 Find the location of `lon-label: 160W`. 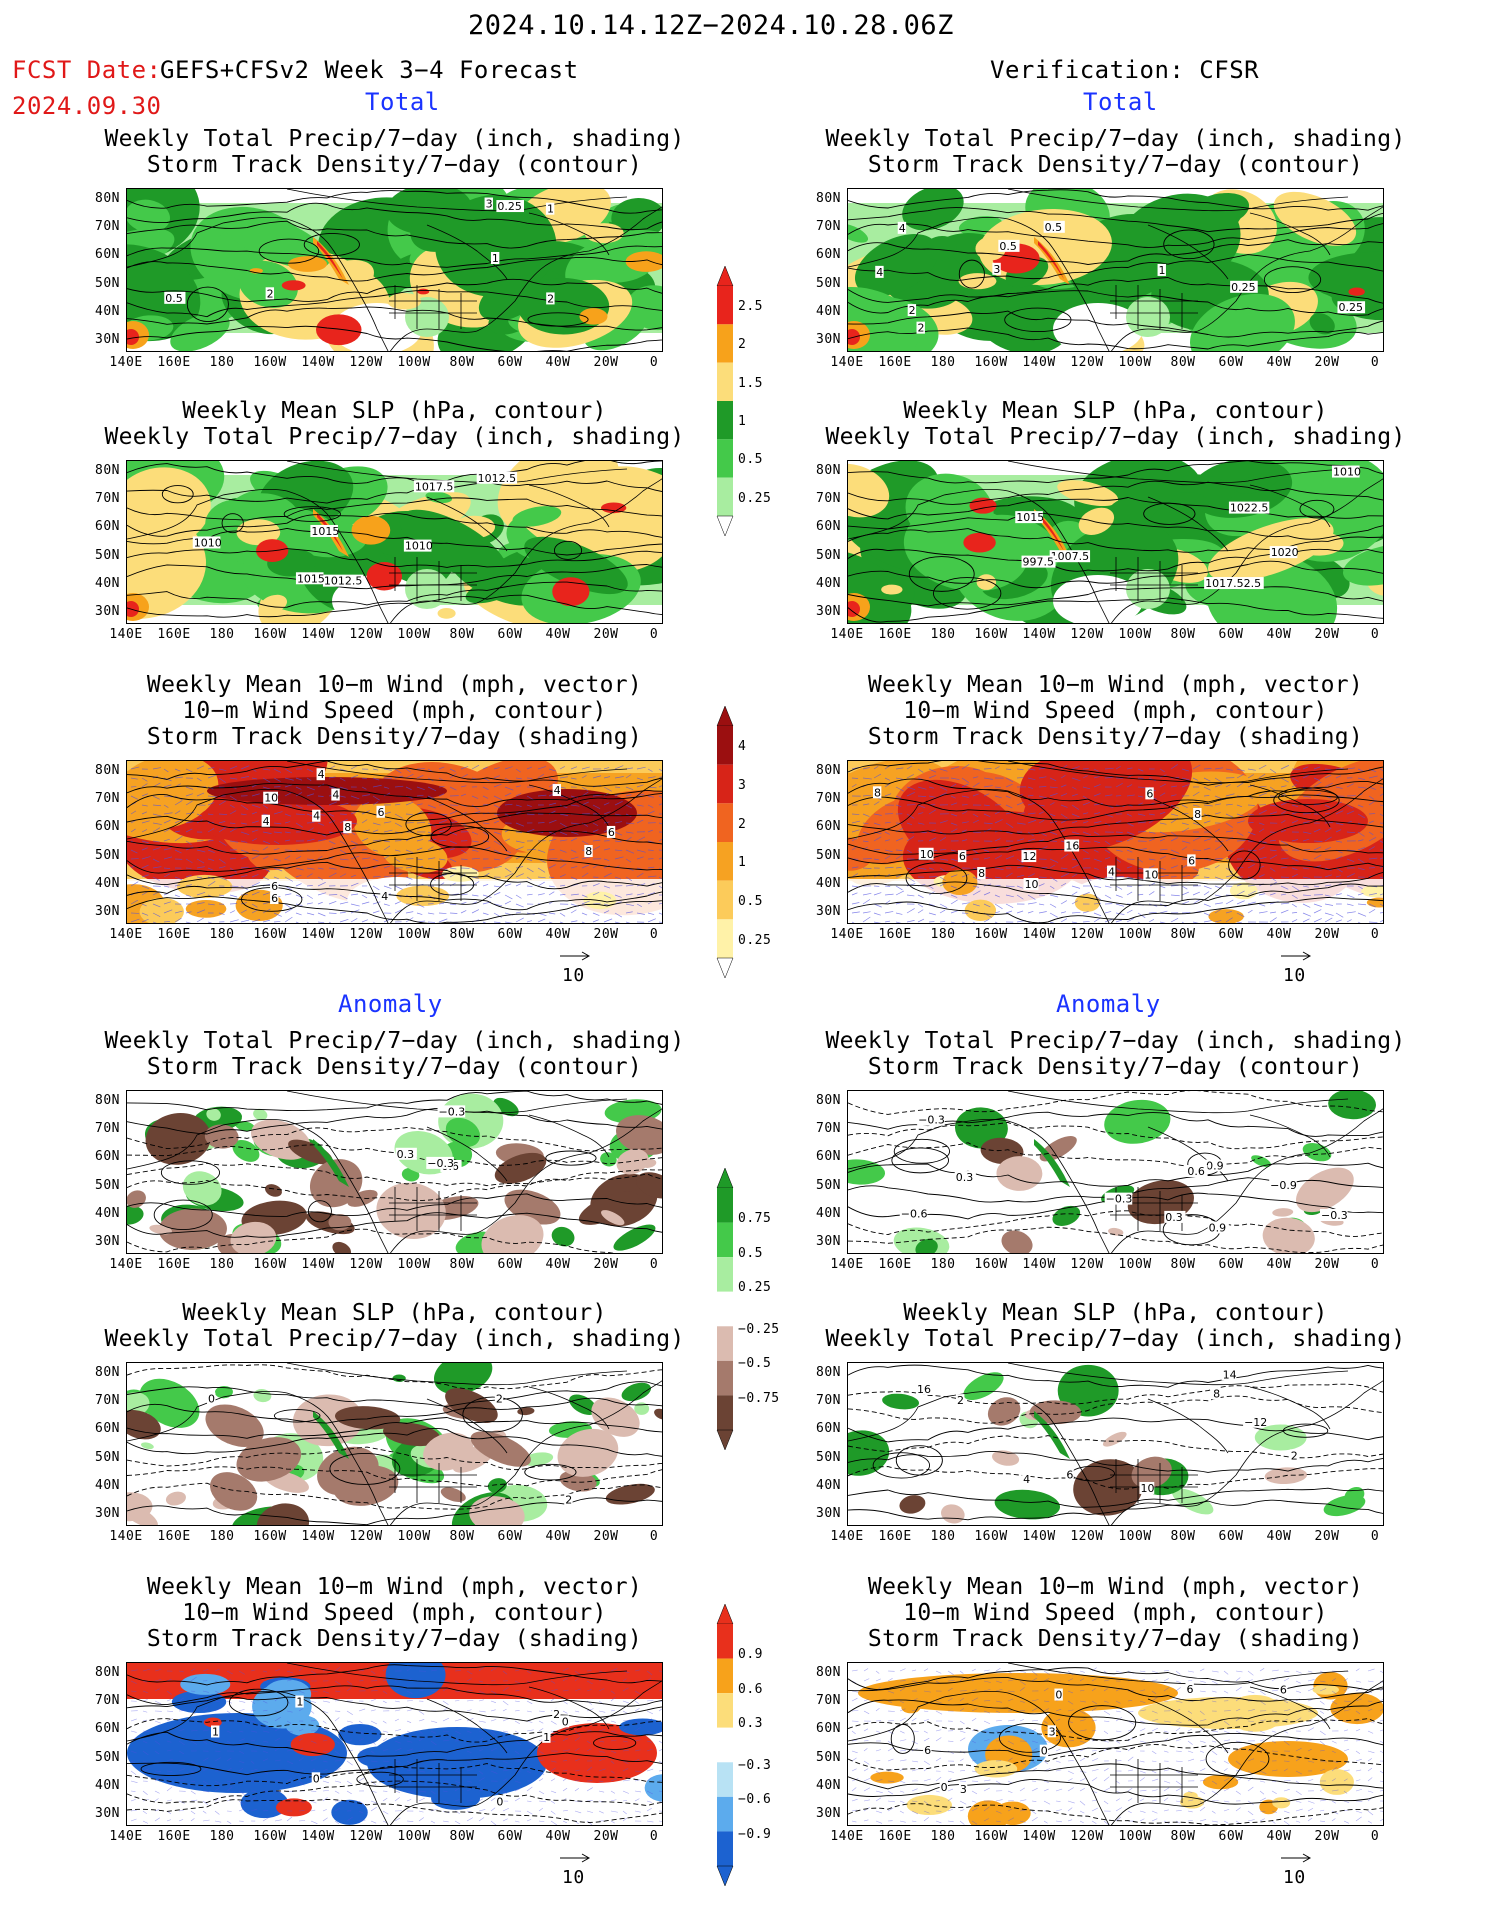

lon-label: 160W is located at coordinates (991, 362).